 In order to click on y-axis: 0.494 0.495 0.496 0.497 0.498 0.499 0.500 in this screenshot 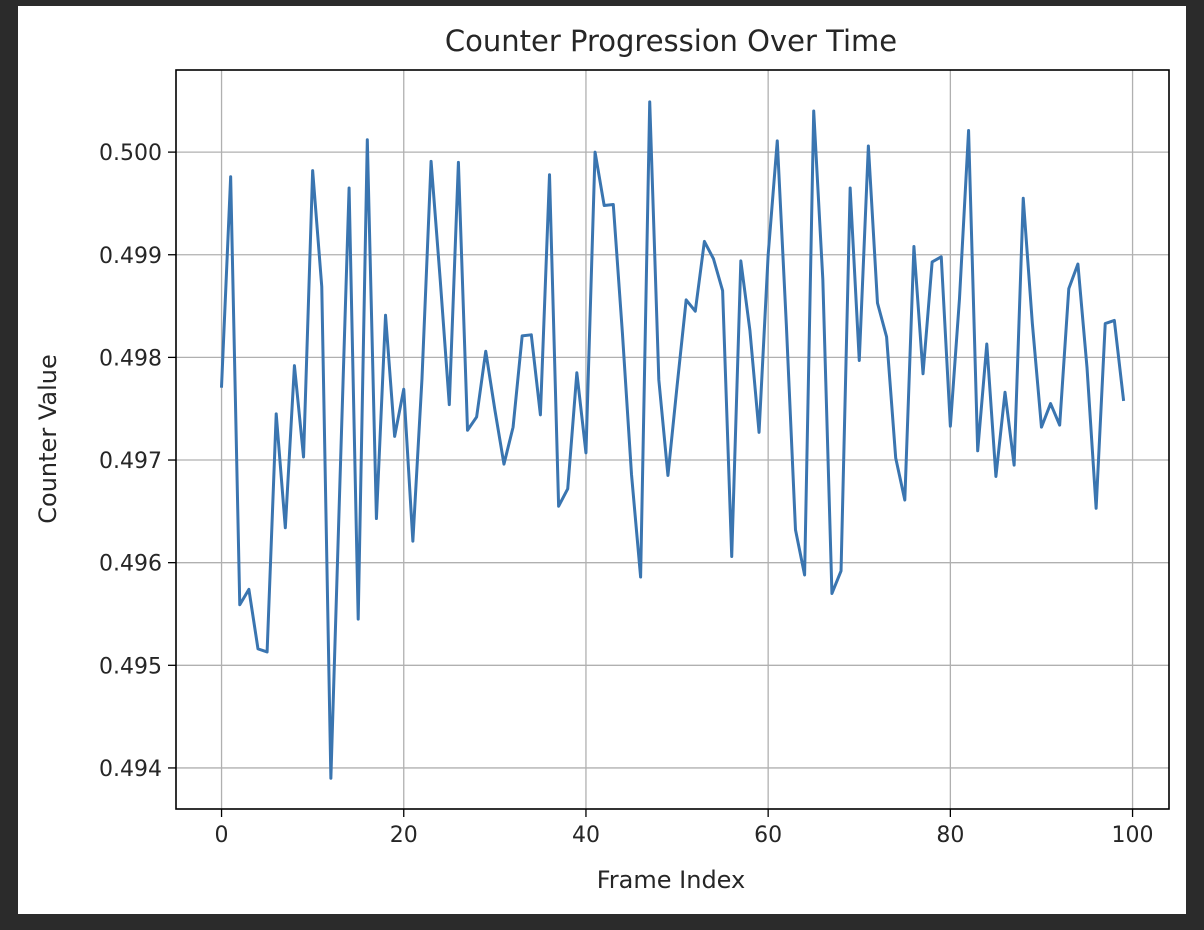, I will do `click(137, 461)`.